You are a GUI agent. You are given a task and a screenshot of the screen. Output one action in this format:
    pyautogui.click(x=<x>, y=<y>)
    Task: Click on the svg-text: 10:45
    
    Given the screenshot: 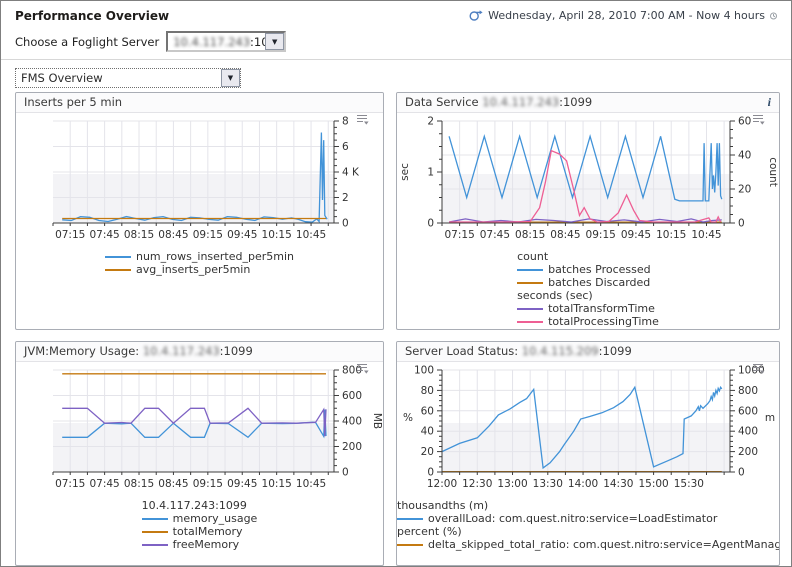 What is the action you would take?
    pyautogui.click(x=706, y=235)
    